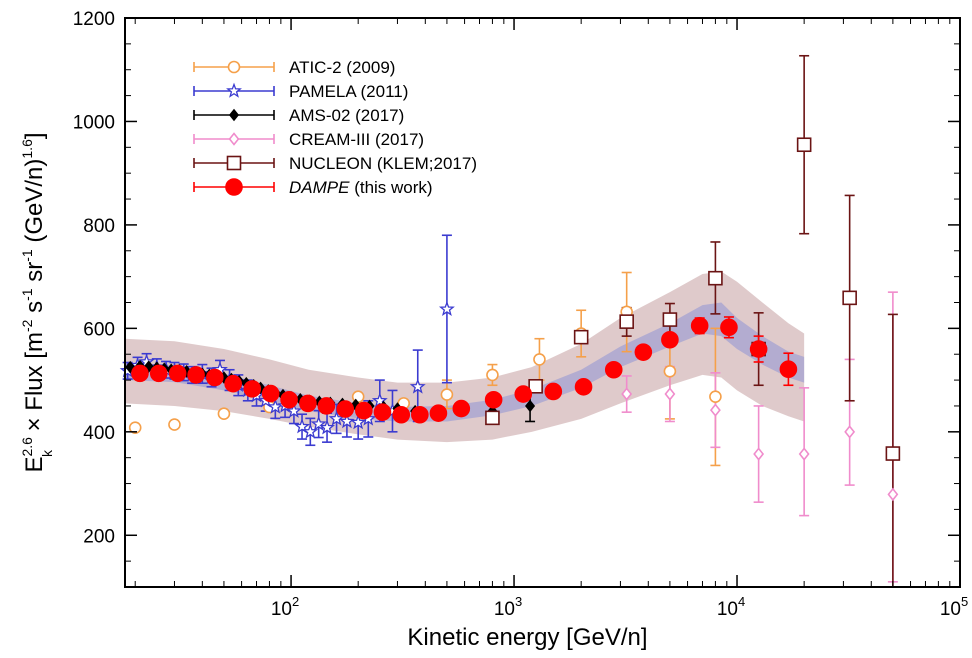 The image size is (972, 658). I want to click on legend-marker-ams-02-2017, so click(234, 115).